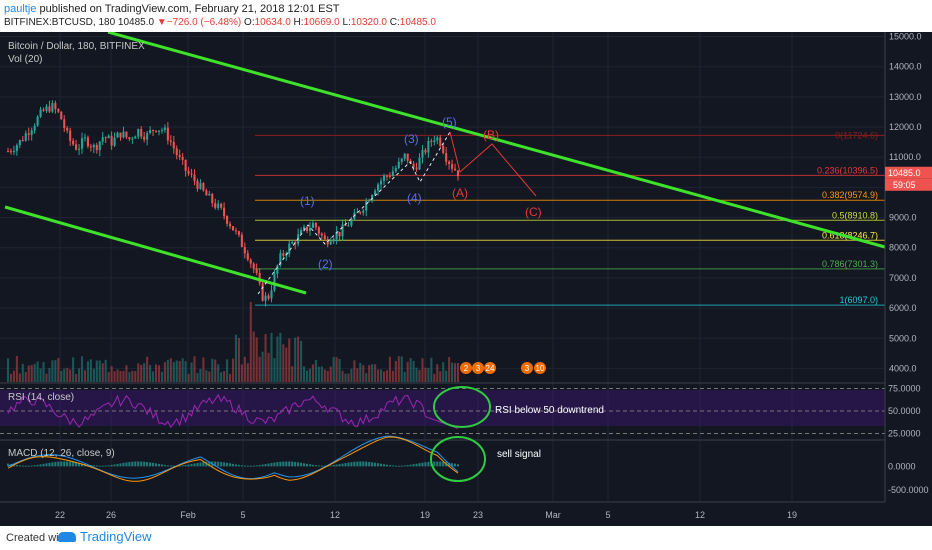  Describe the element at coordinates (904, 389) in the screenshot. I see `rsi-tick-label: 75.0000` at that location.